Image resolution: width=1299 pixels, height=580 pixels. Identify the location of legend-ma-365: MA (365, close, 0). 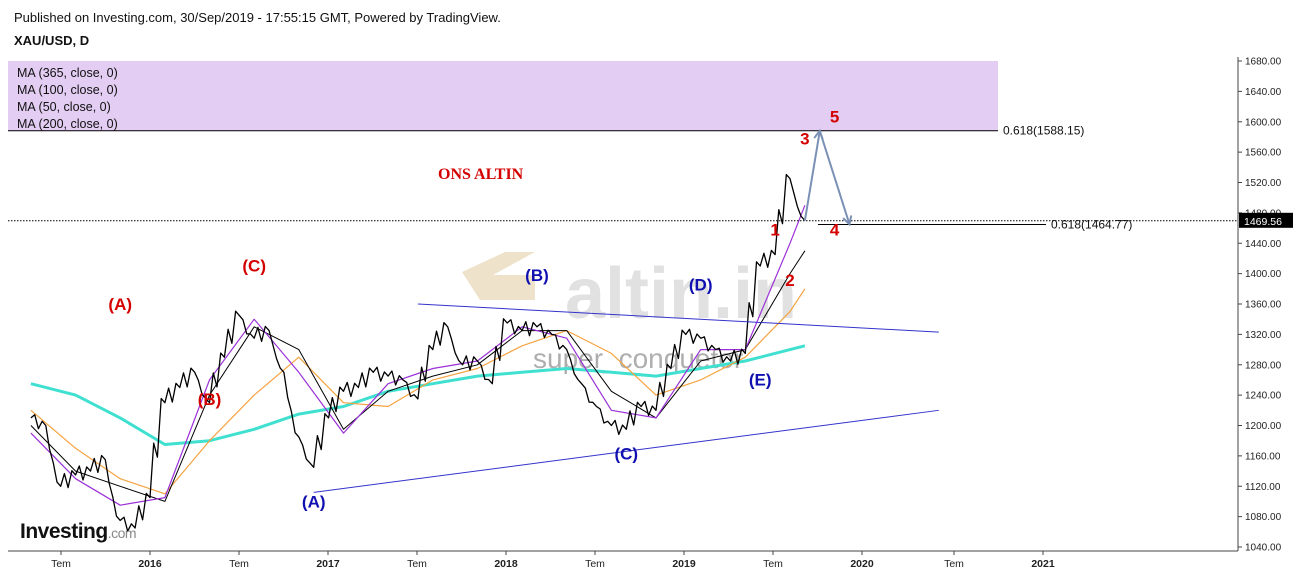
(67, 73).